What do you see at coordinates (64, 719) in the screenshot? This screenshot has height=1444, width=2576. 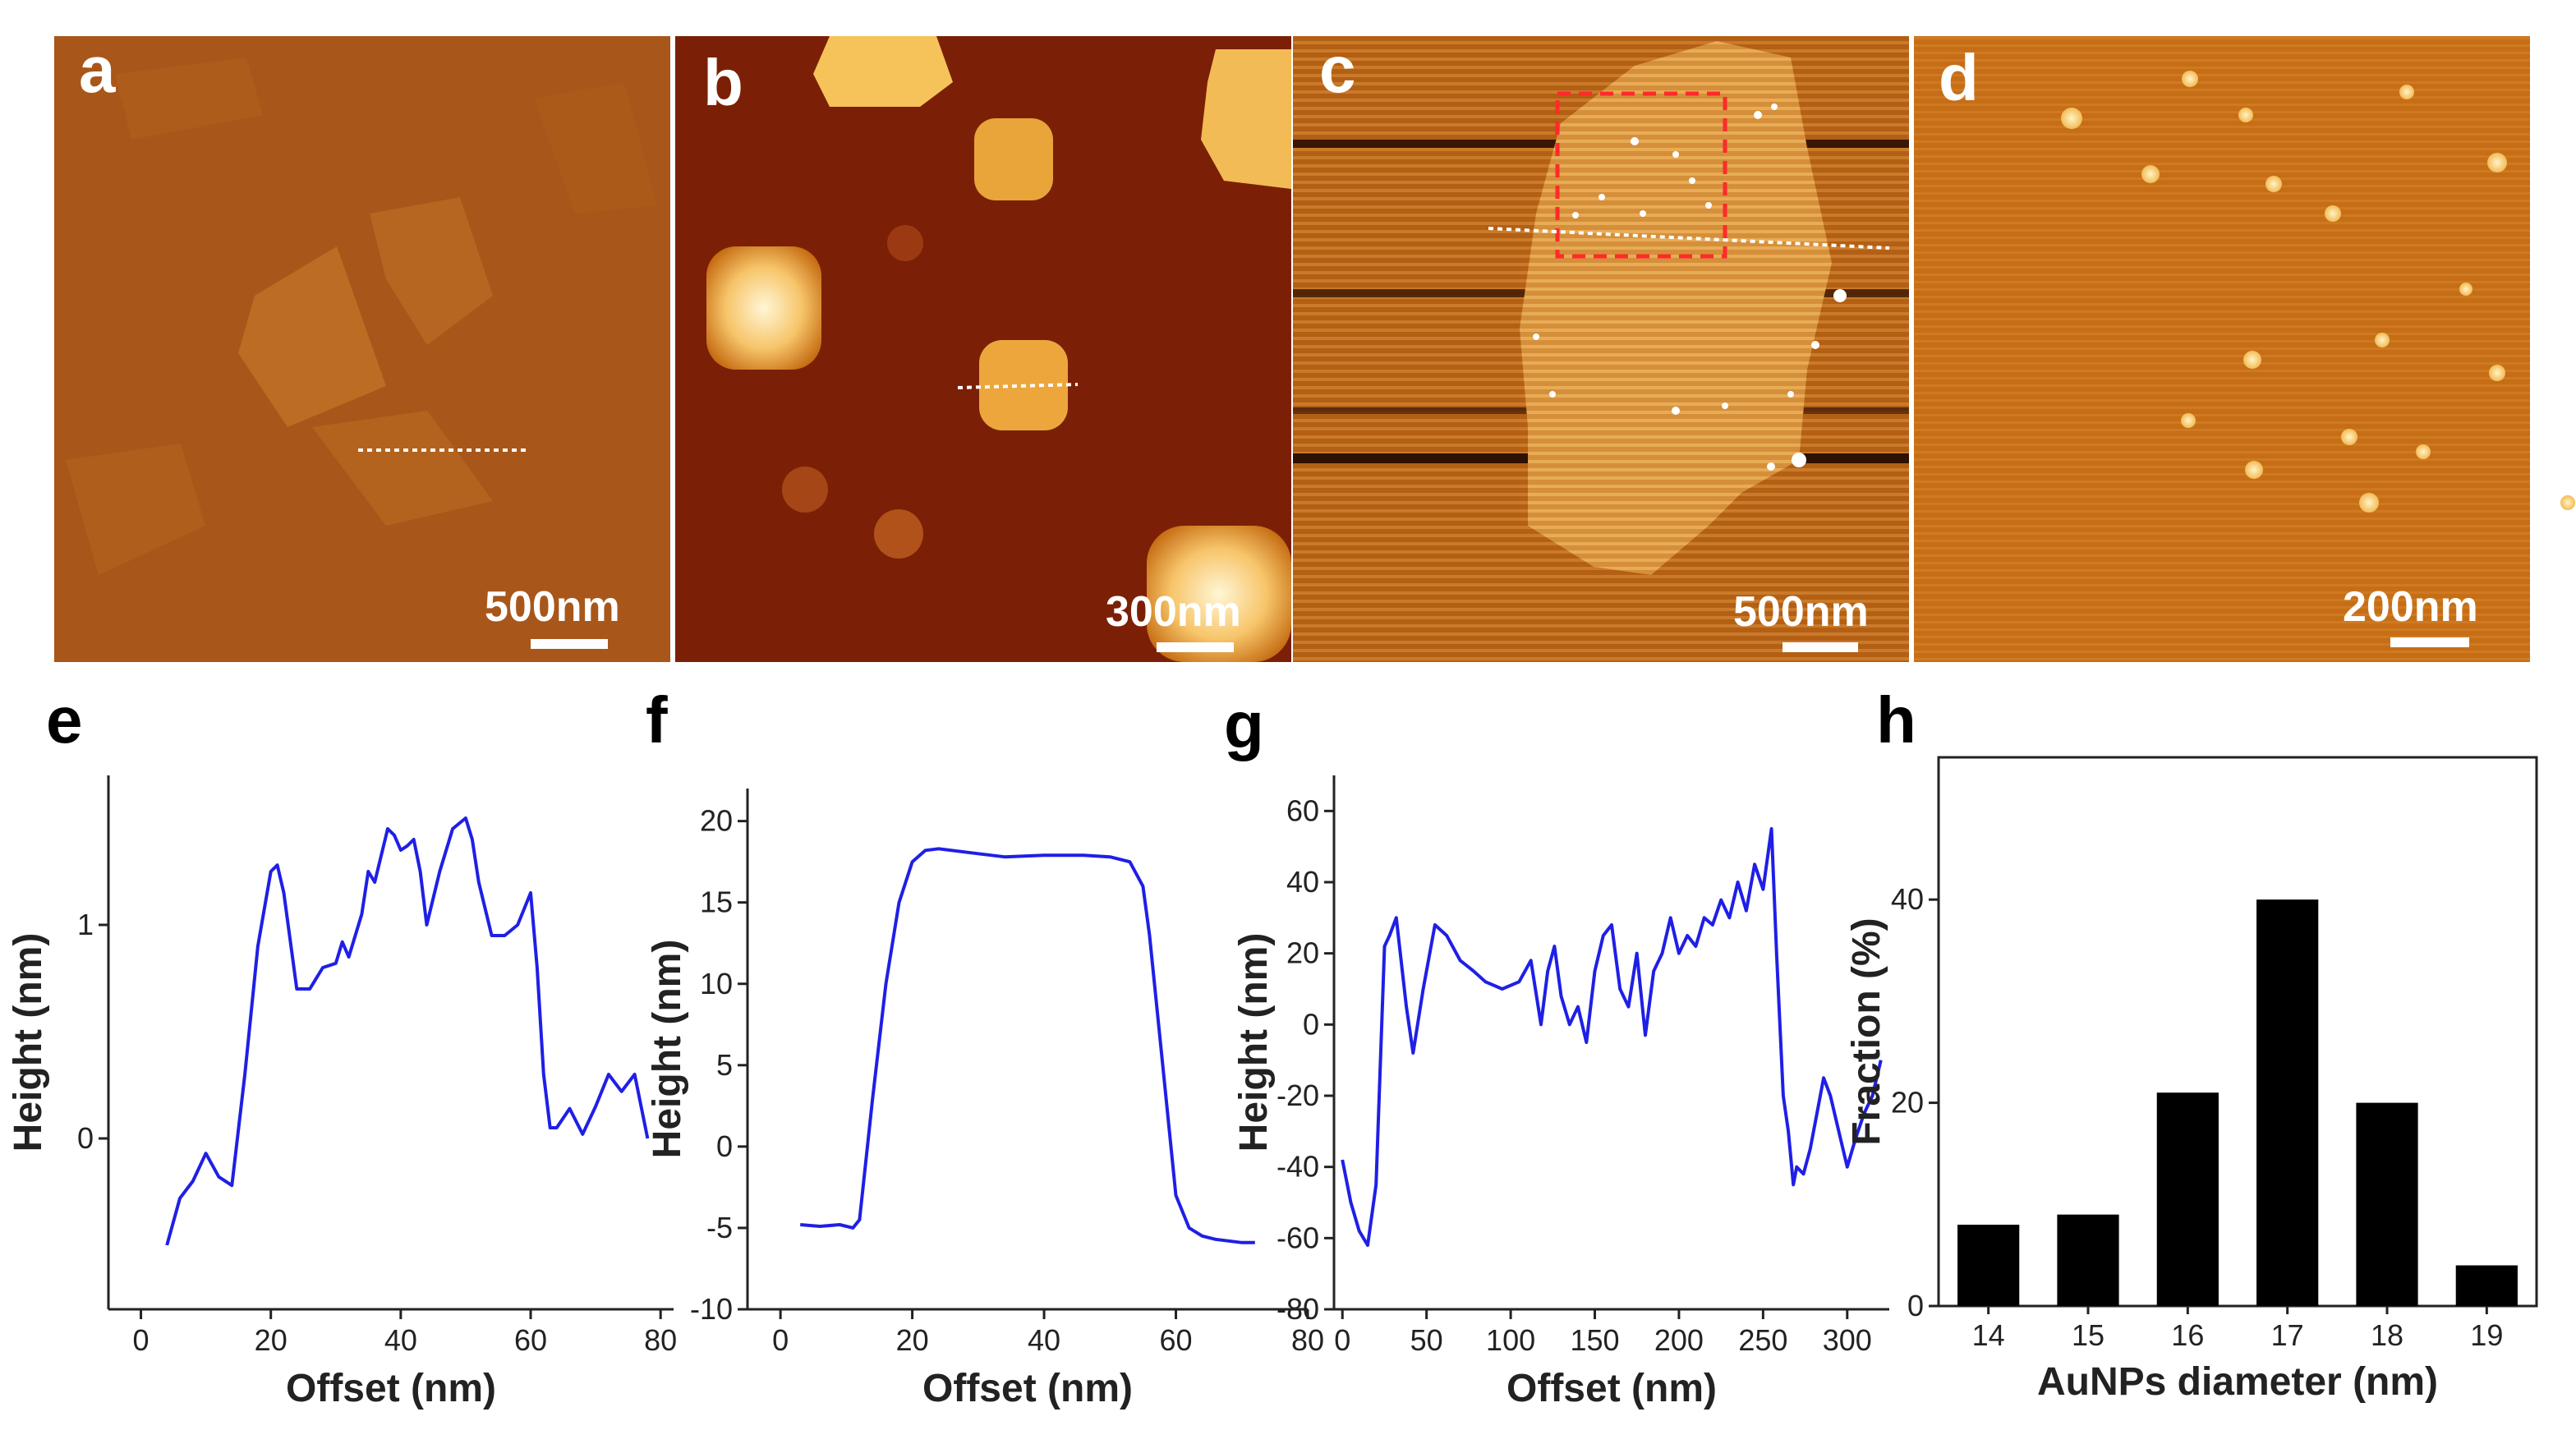 I see `panel-label-e: e` at bounding box center [64, 719].